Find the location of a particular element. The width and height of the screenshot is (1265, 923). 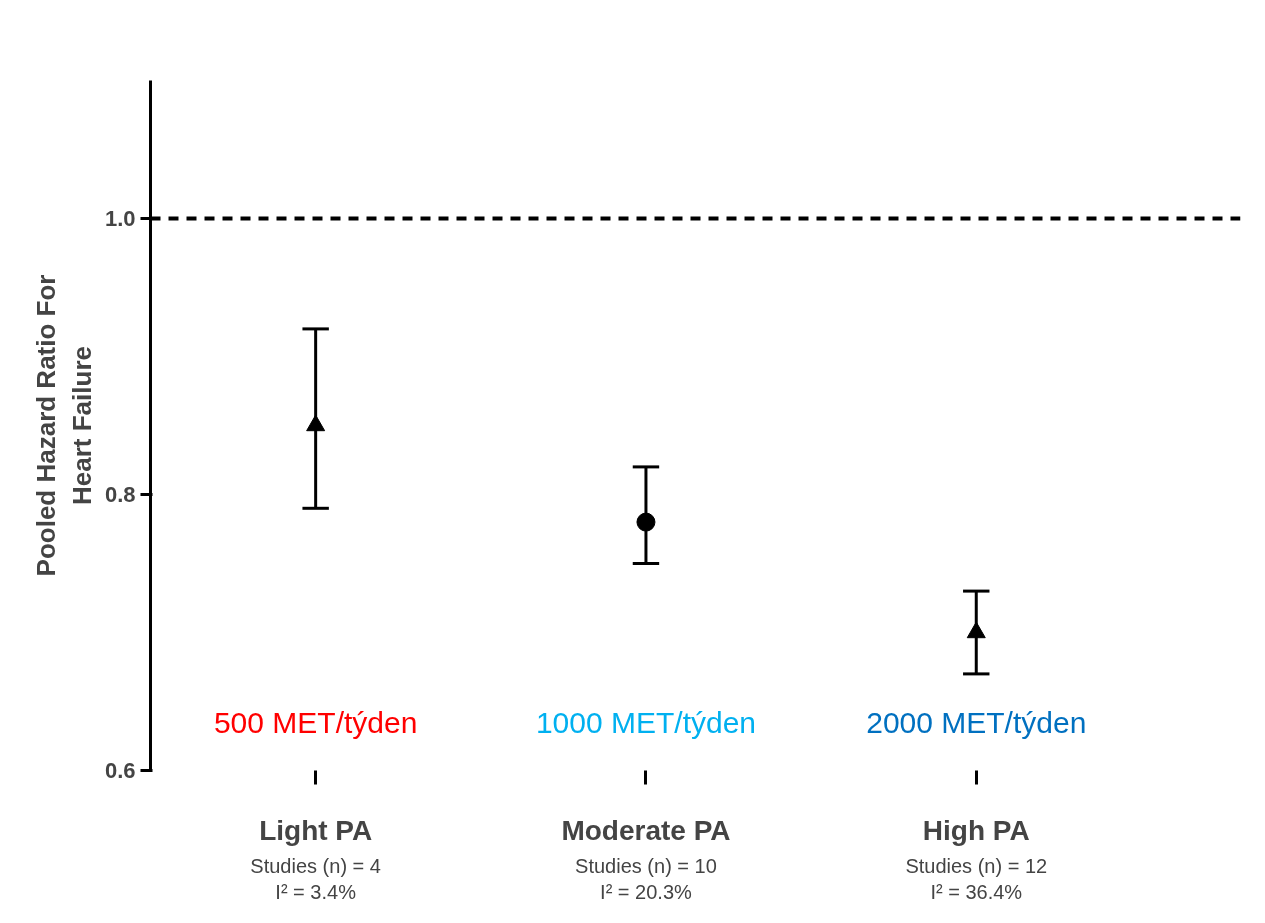

x-tick-label: Moderate PA is located at coordinates (646, 830).